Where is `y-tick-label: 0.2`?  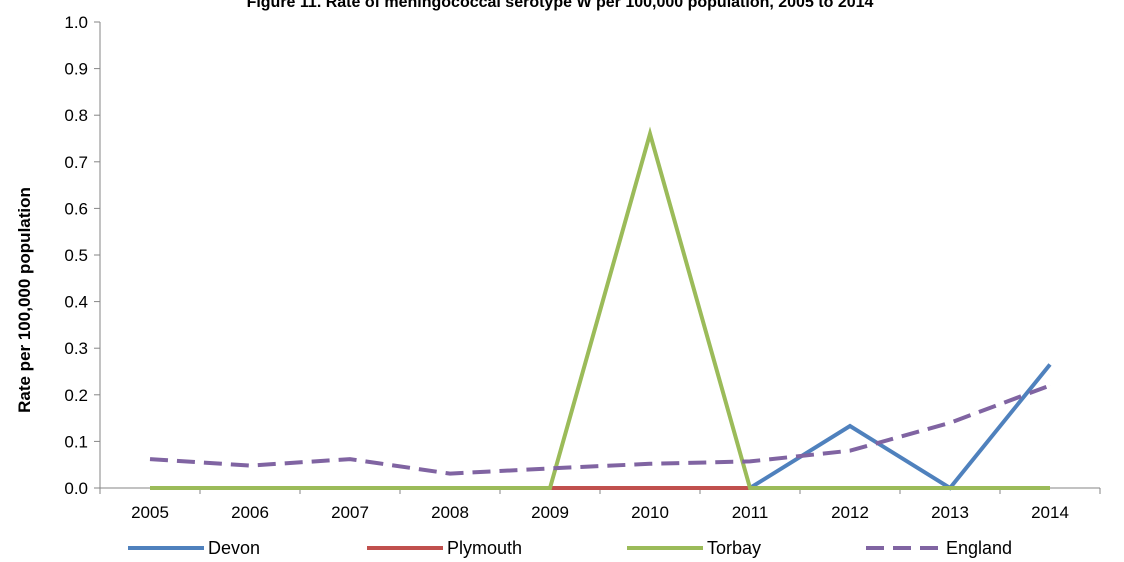
y-tick-label: 0.2 is located at coordinates (76, 395).